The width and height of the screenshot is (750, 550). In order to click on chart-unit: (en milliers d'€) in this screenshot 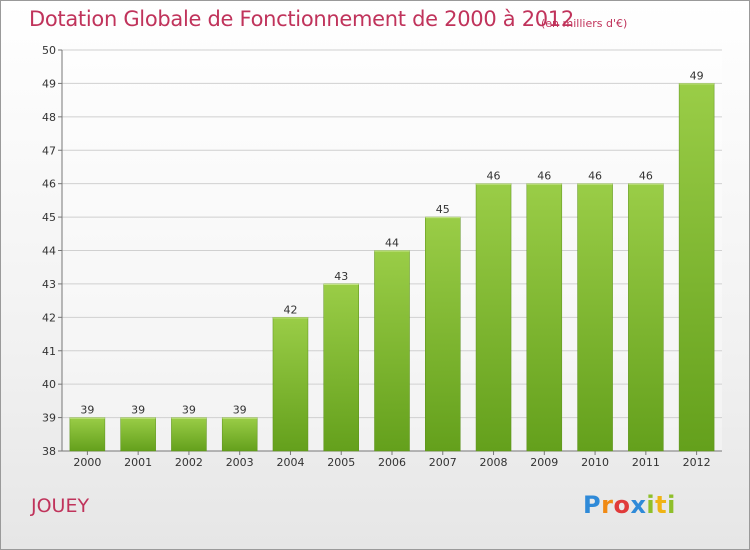, I will do `click(584, 23)`.